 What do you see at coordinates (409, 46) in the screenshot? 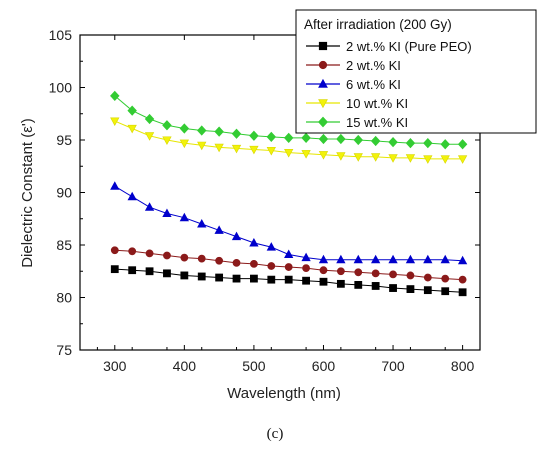
I see `legend-label: 2 wt.% KI (Pure PEO)` at bounding box center [409, 46].